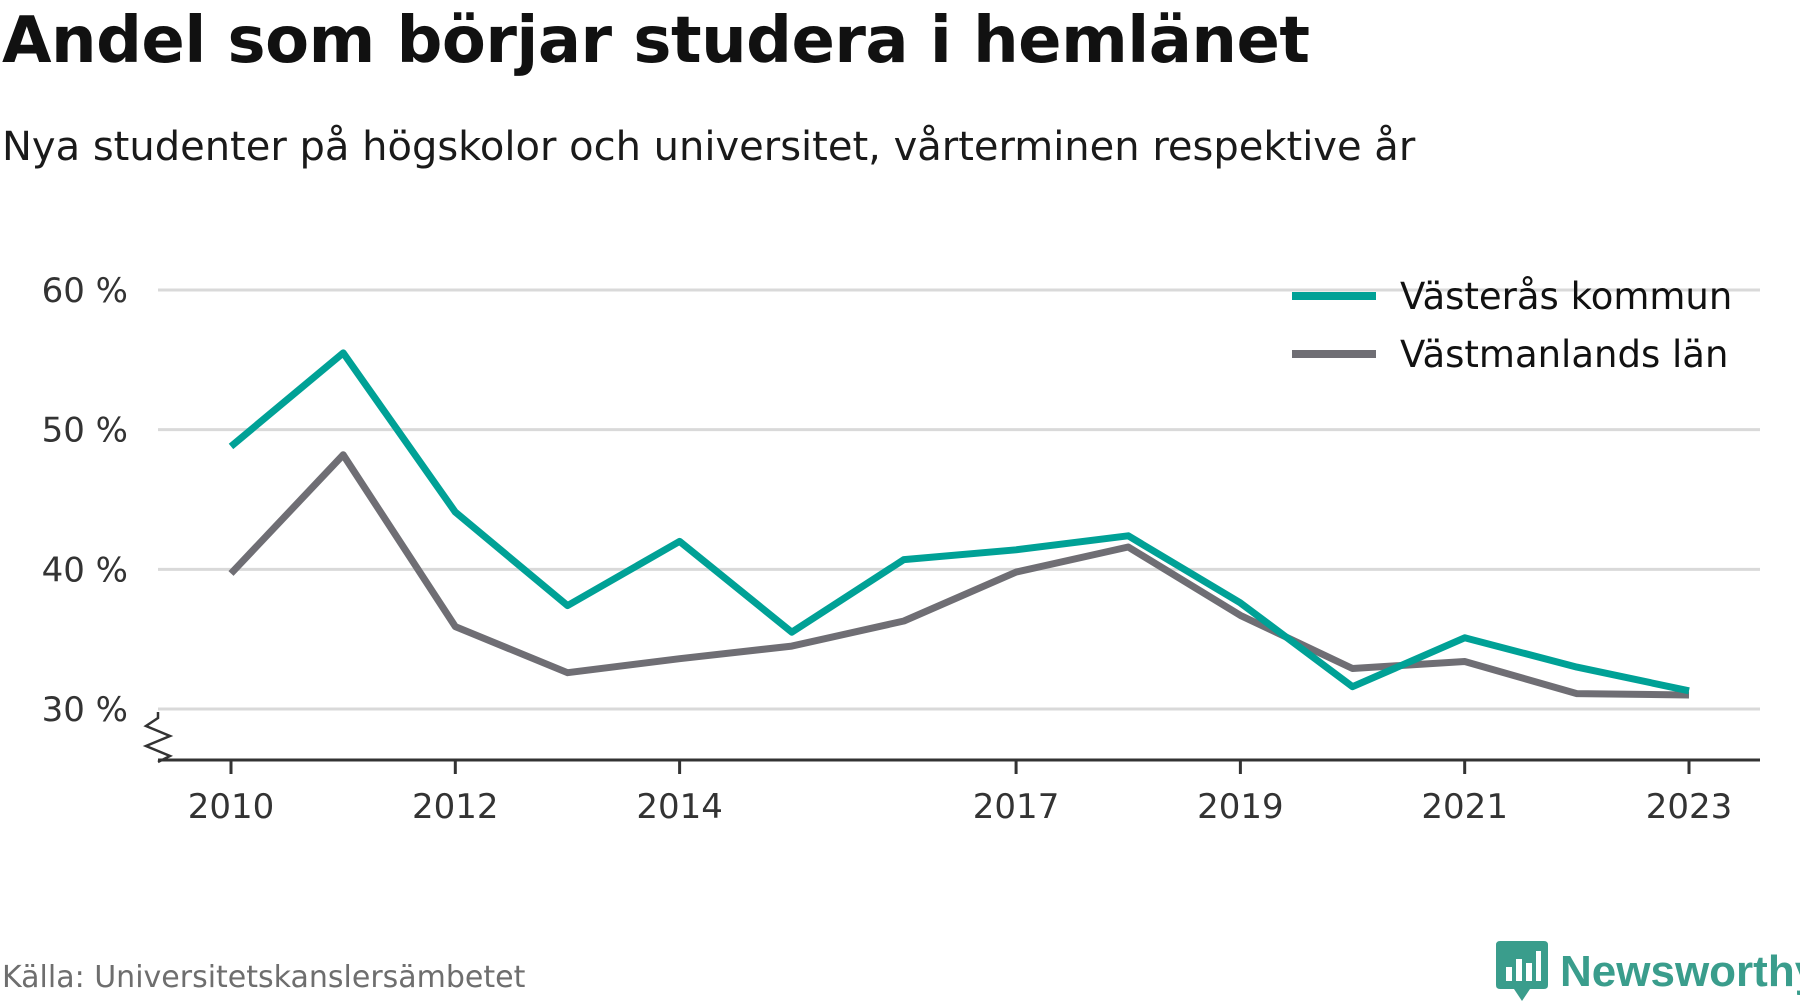  Describe the element at coordinates (231, 807) in the screenshot. I see `x-tick-label: 2010` at that location.